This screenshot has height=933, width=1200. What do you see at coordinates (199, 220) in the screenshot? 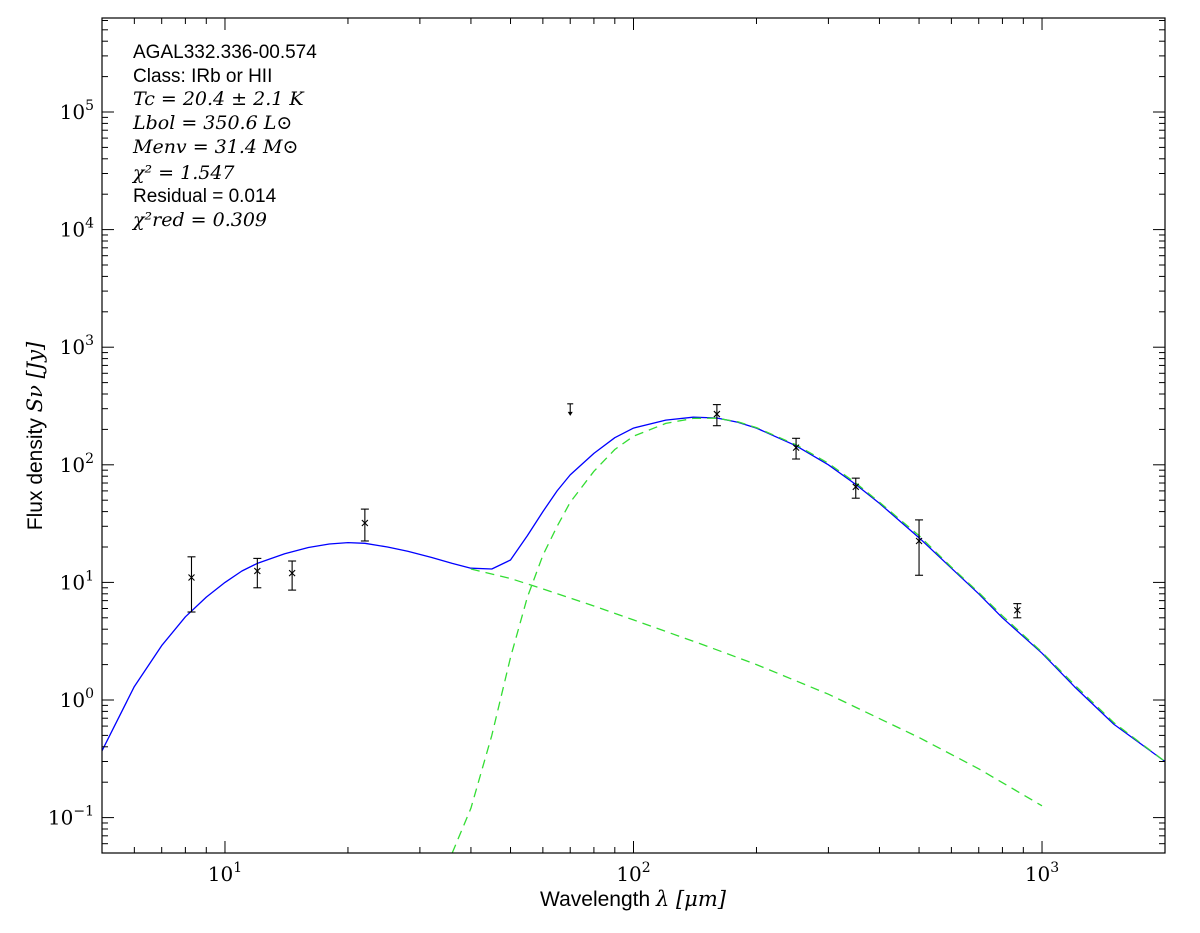
I see `annotation-chi2red: χ²red = 0.309` at bounding box center [199, 220].